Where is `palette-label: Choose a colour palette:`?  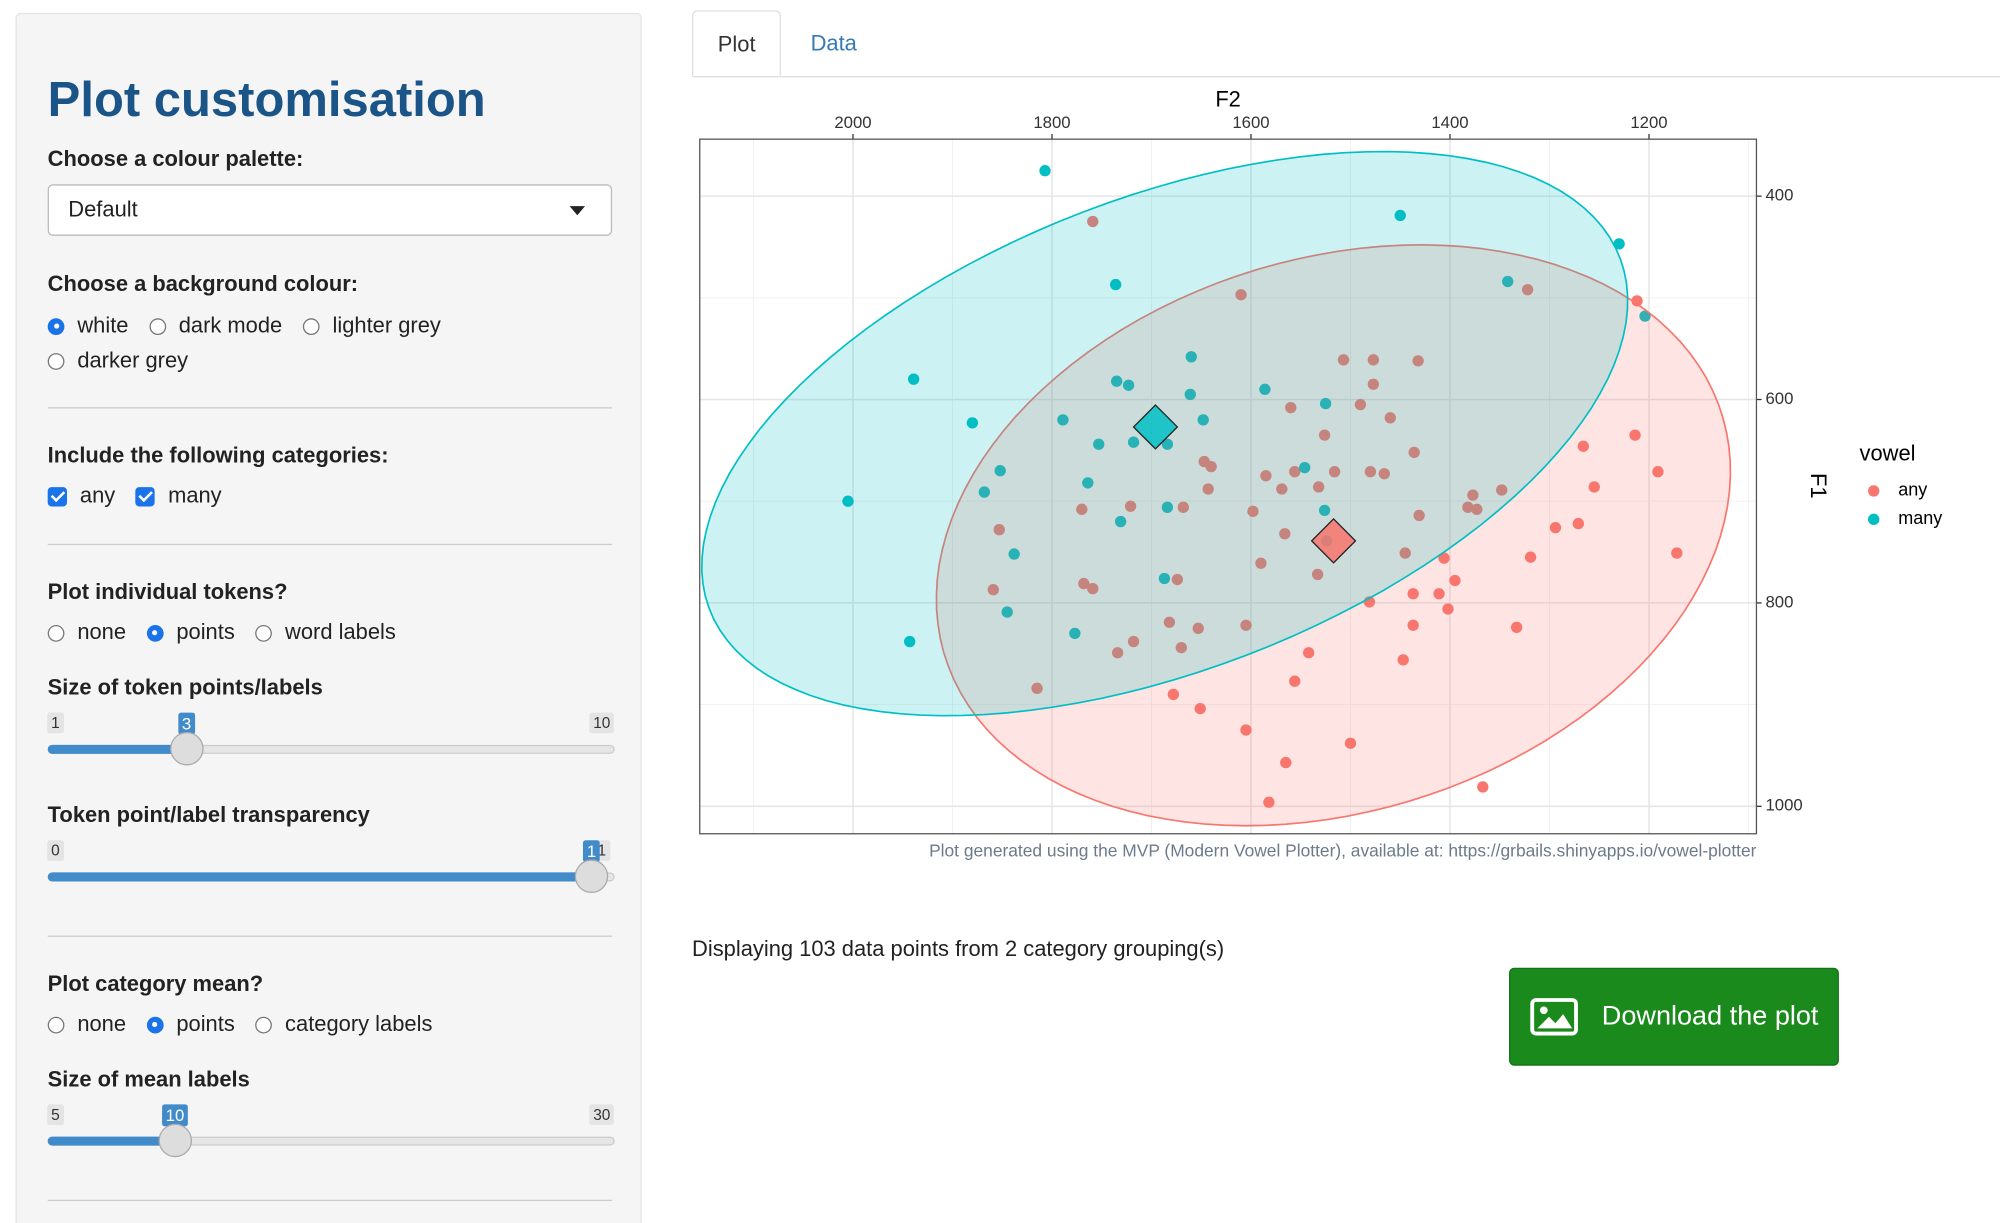
palette-label: Choose a colour palette: is located at coordinates (175, 159).